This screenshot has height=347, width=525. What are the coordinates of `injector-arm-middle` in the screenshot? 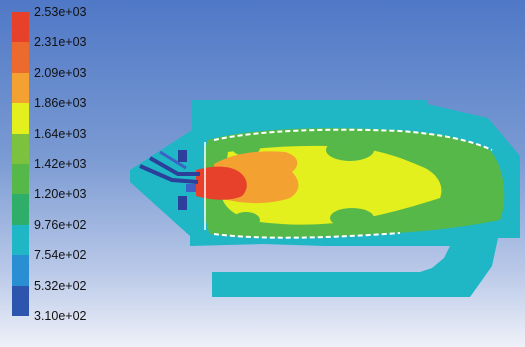 It's located at (169, 174).